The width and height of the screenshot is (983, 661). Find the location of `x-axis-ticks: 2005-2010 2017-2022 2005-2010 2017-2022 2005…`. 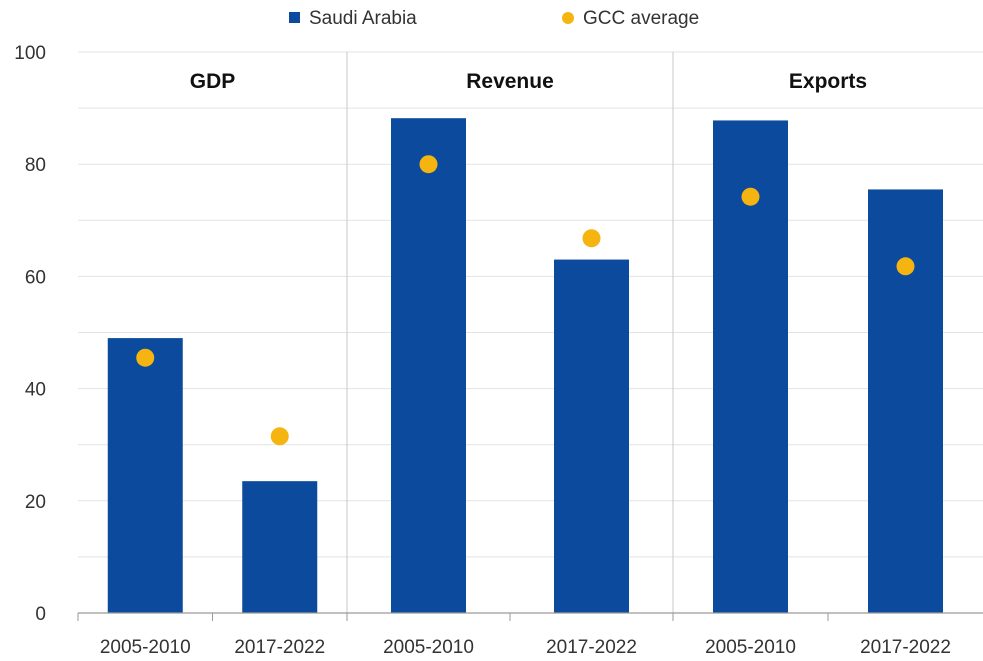

x-axis-ticks: 2005-2010 2017-2022 2005-2010 2017-2022 2005… is located at coordinates (514, 635).